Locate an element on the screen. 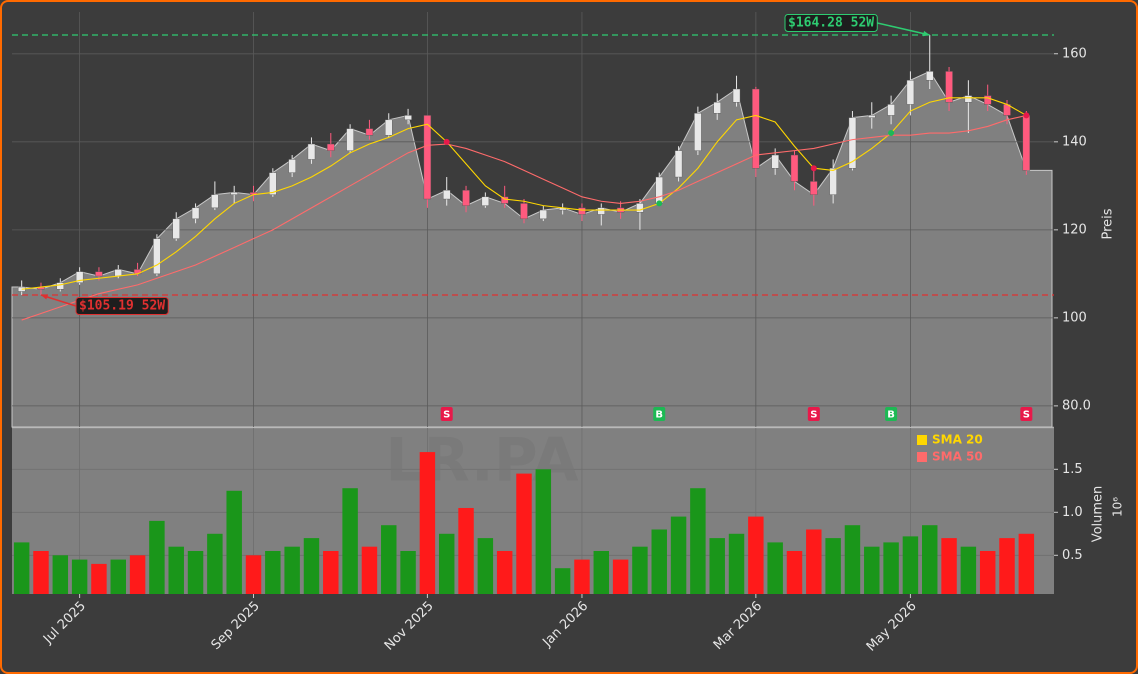 The height and width of the screenshot is (674, 1138). y-tick-label: 140 is located at coordinates (1074, 141).